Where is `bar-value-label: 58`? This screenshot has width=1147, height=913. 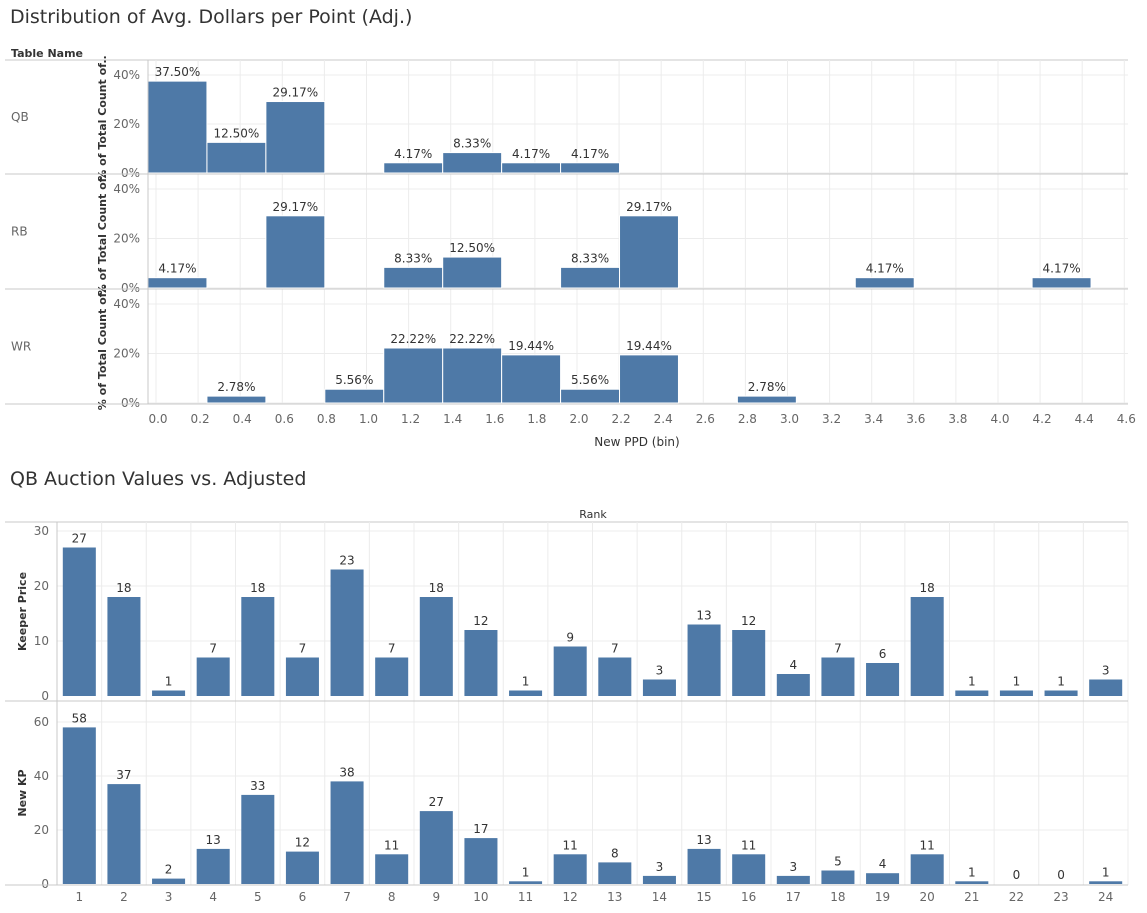
bar-value-label: 58 is located at coordinates (79, 718).